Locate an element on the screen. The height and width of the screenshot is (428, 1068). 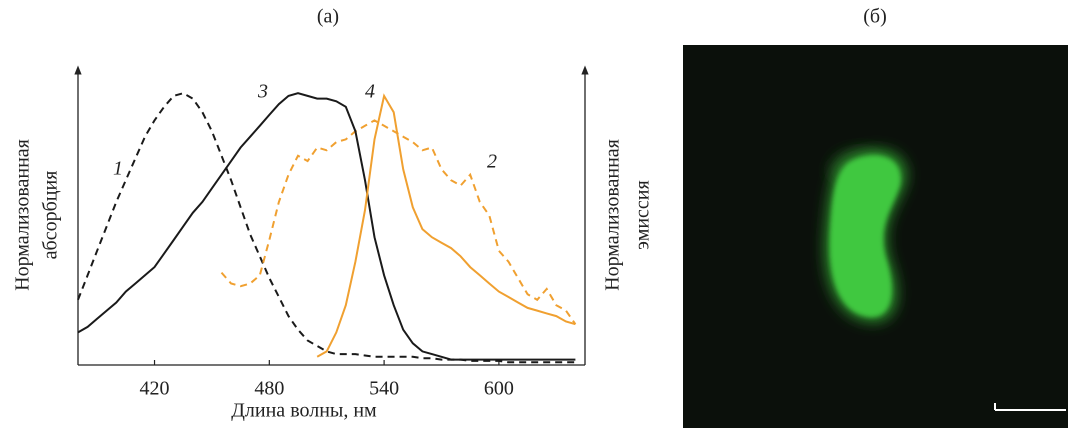
x-tick-label: 540 is located at coordinates (384, 389).